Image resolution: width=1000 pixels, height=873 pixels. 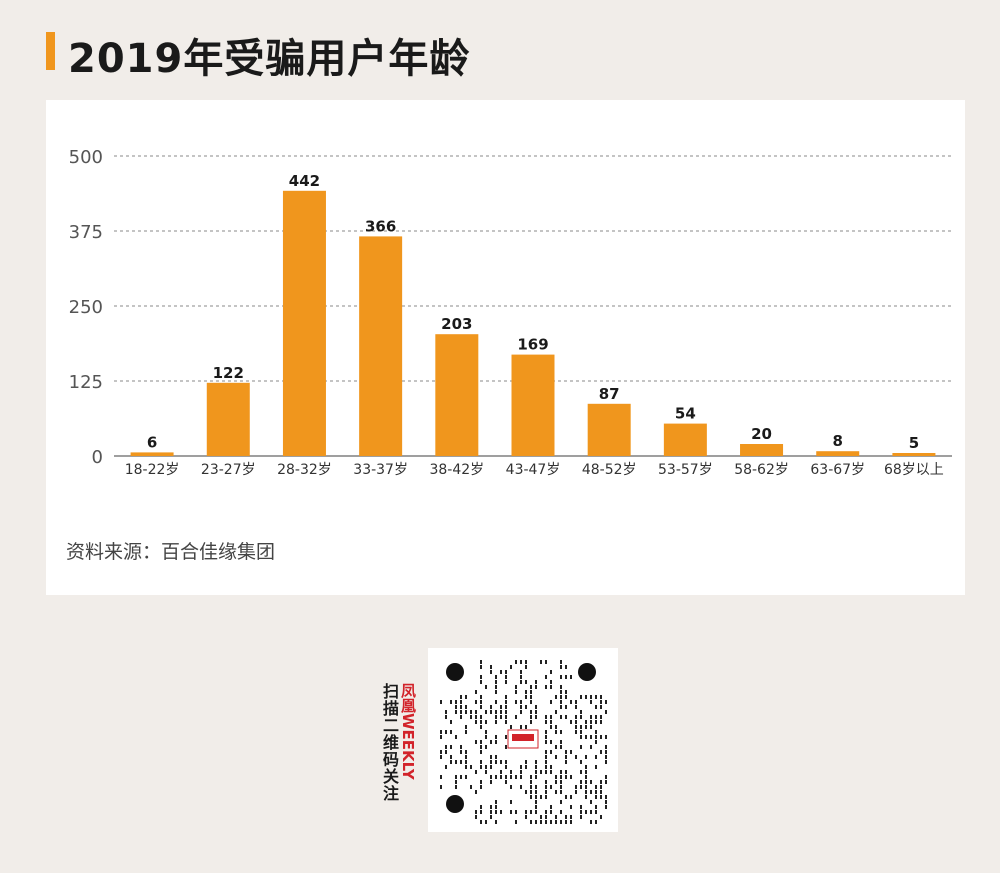 I want to click on x-tick-label: 68岁以上, so click(x=914, y=470).